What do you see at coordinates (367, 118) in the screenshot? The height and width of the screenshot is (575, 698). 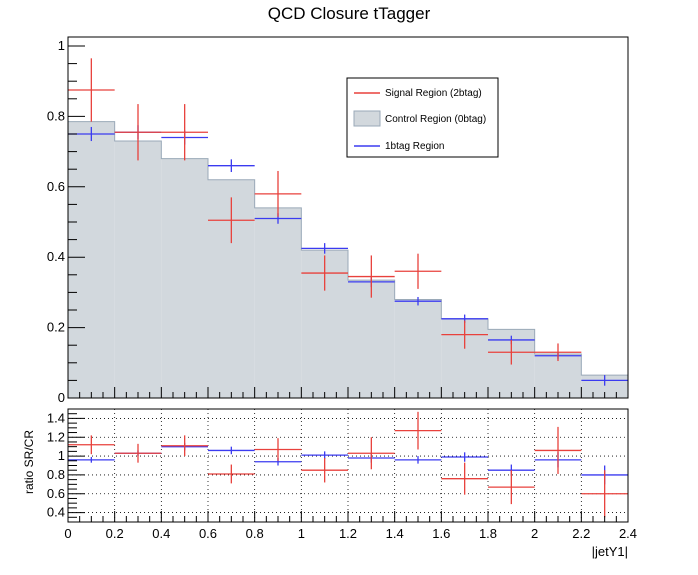 I see `legend-swatch-control` at bounding box center [367, 118].